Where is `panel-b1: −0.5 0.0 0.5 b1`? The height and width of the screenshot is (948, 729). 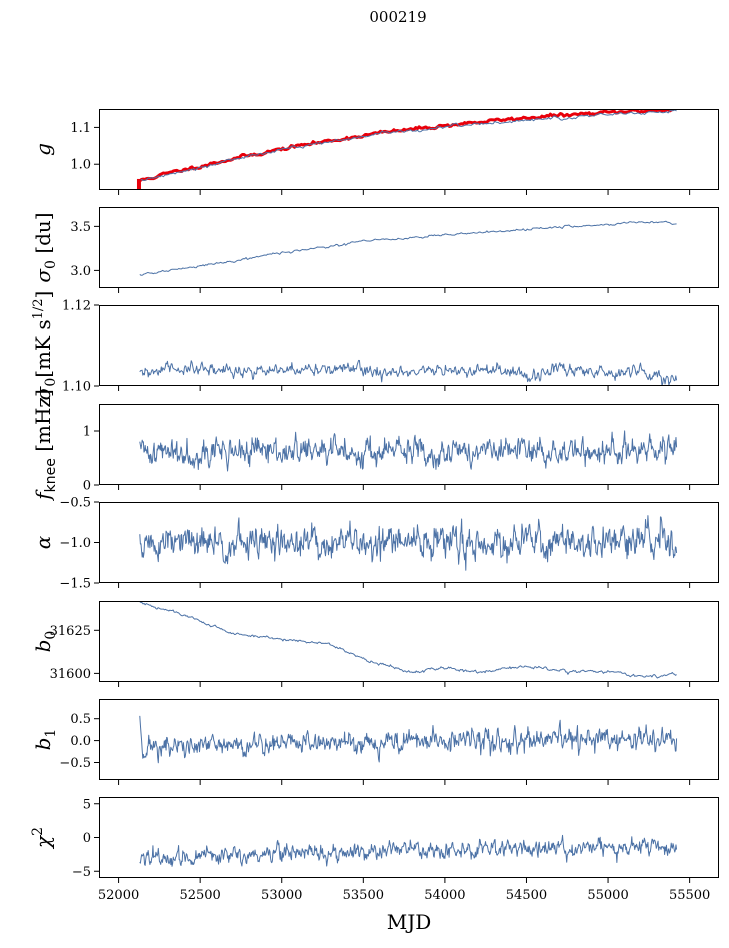 panel-b1: −0.5 0.0 0.5 b1 is located at coordinates (375, 742).